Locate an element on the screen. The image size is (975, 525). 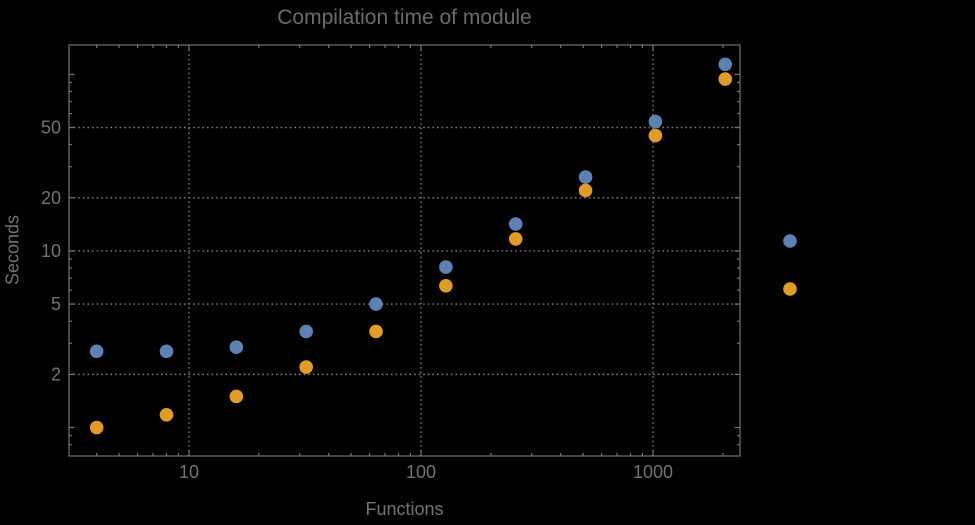
y-axis-label: Seconds is located at coordinates (12, 250).